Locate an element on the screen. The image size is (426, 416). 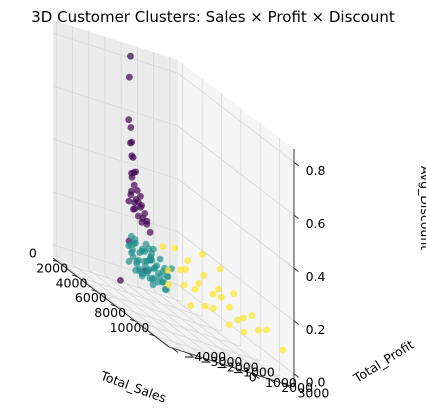
z-axis-label: Avg_Discount is located at coordinates (422, 208).